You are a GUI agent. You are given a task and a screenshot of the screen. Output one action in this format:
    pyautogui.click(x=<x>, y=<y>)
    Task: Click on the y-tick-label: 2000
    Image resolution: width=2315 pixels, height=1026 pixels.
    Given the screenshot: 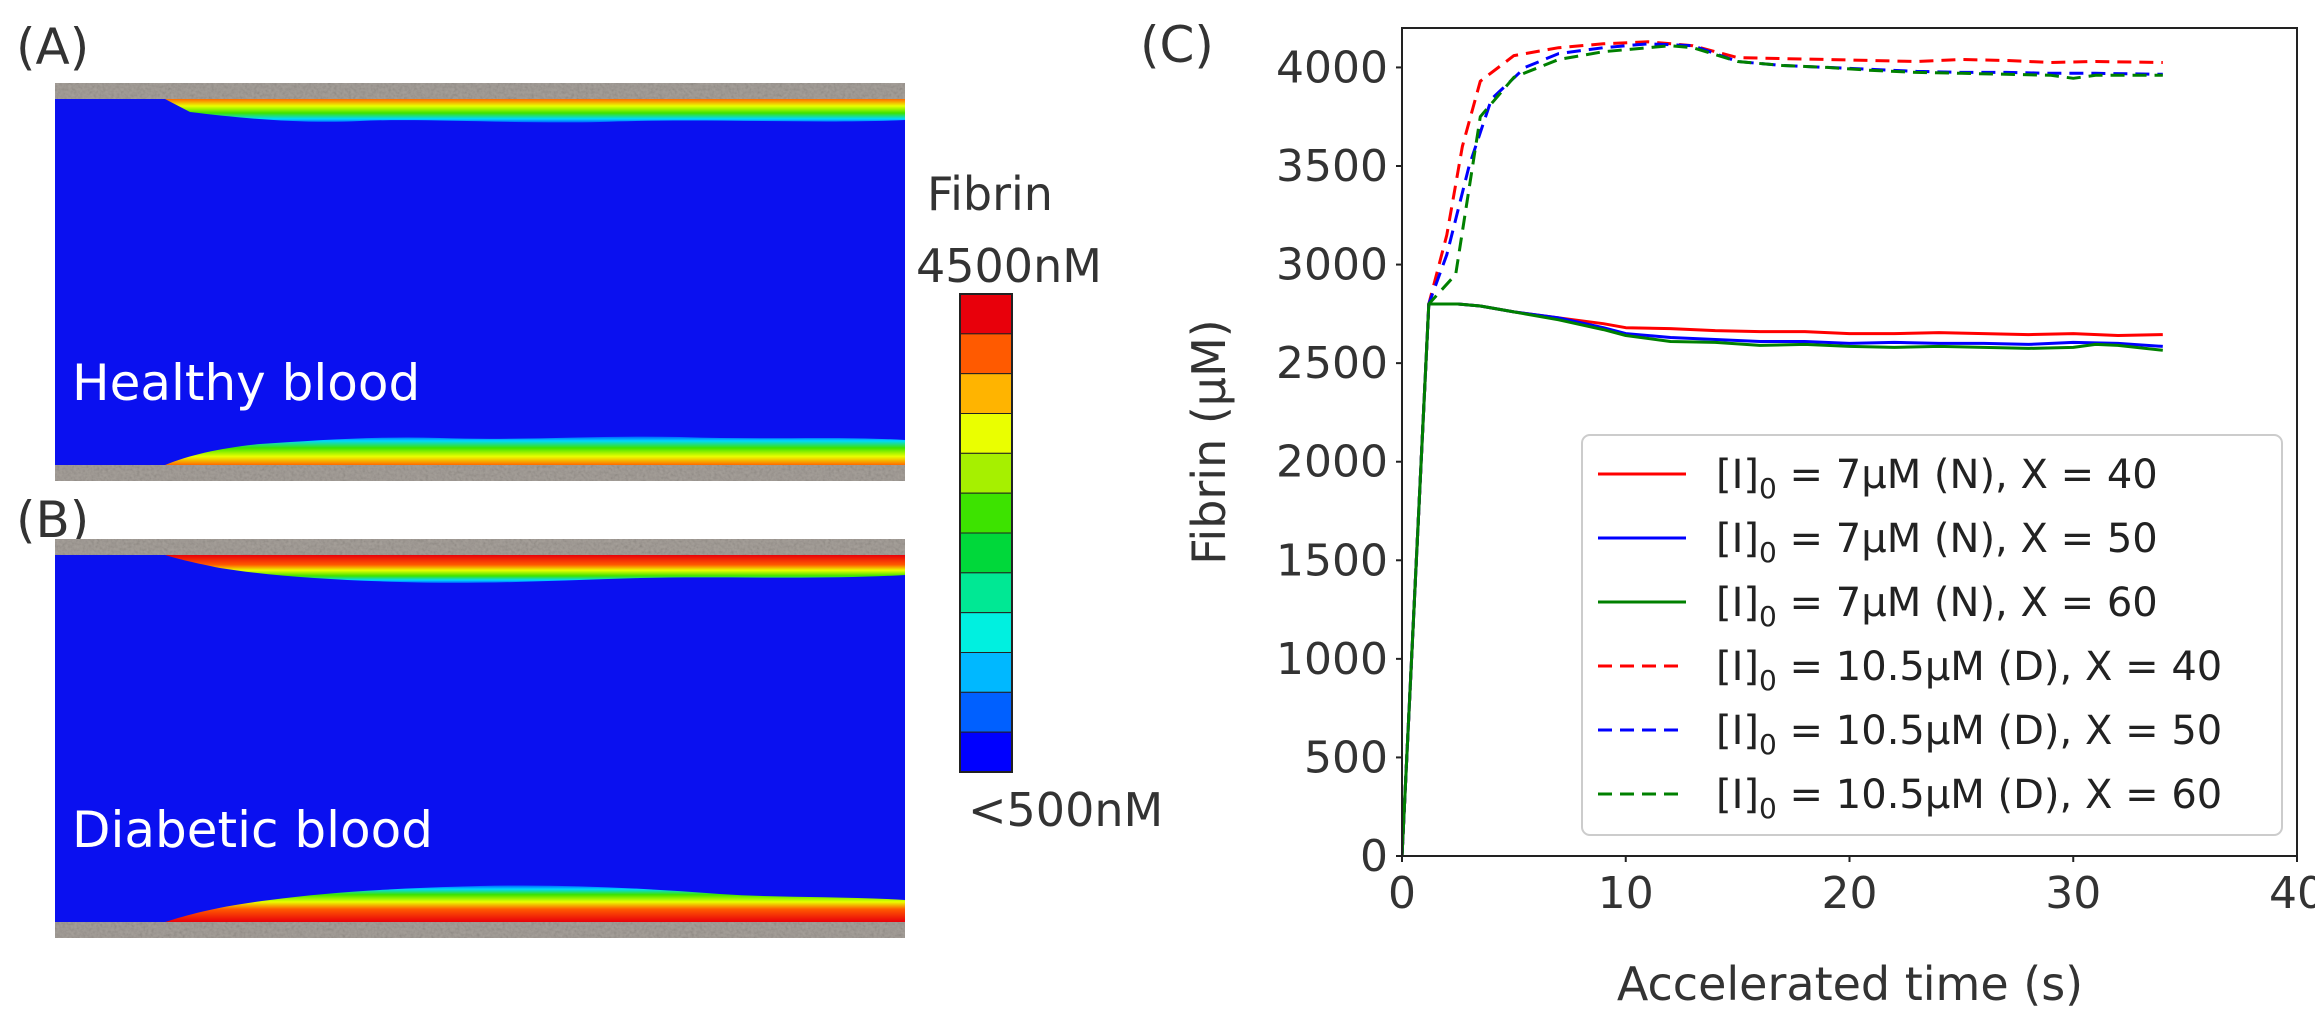 What is the action you would take?
    pyautogui.click(x=1332, y=462)
    